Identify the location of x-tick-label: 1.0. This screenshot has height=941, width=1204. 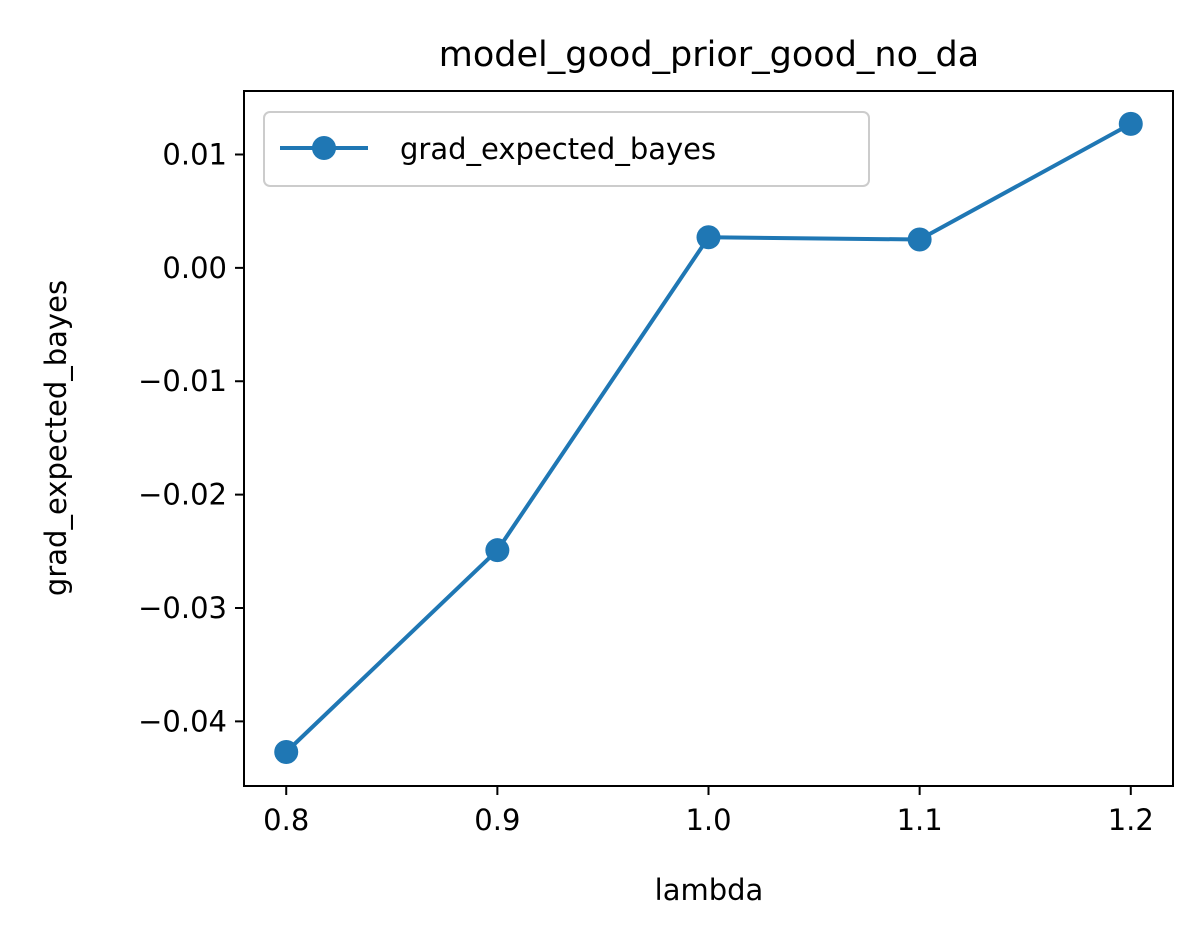
(708, 820).